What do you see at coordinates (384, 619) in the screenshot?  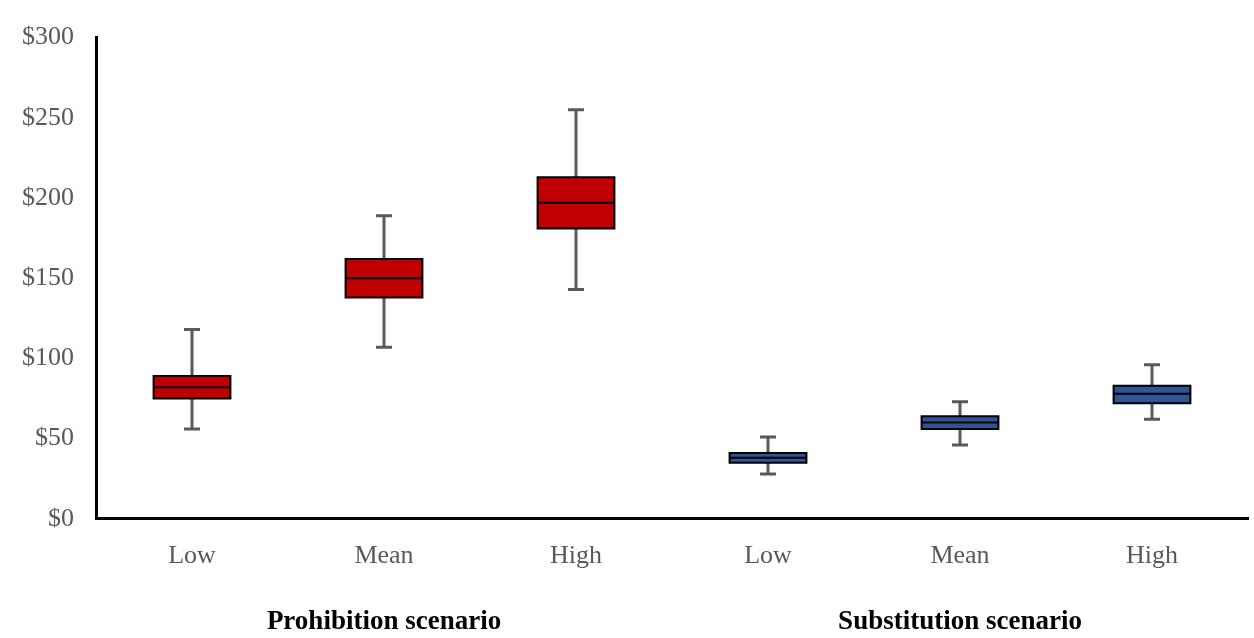 I see `text: Prohibition scenario` at bounding box center [384, 619].